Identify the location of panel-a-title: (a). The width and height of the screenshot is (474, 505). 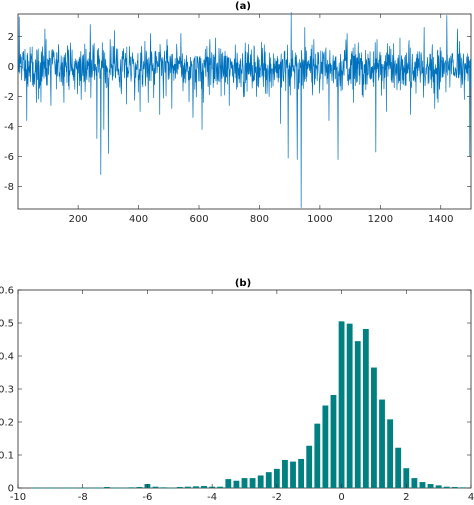
(243, 6).